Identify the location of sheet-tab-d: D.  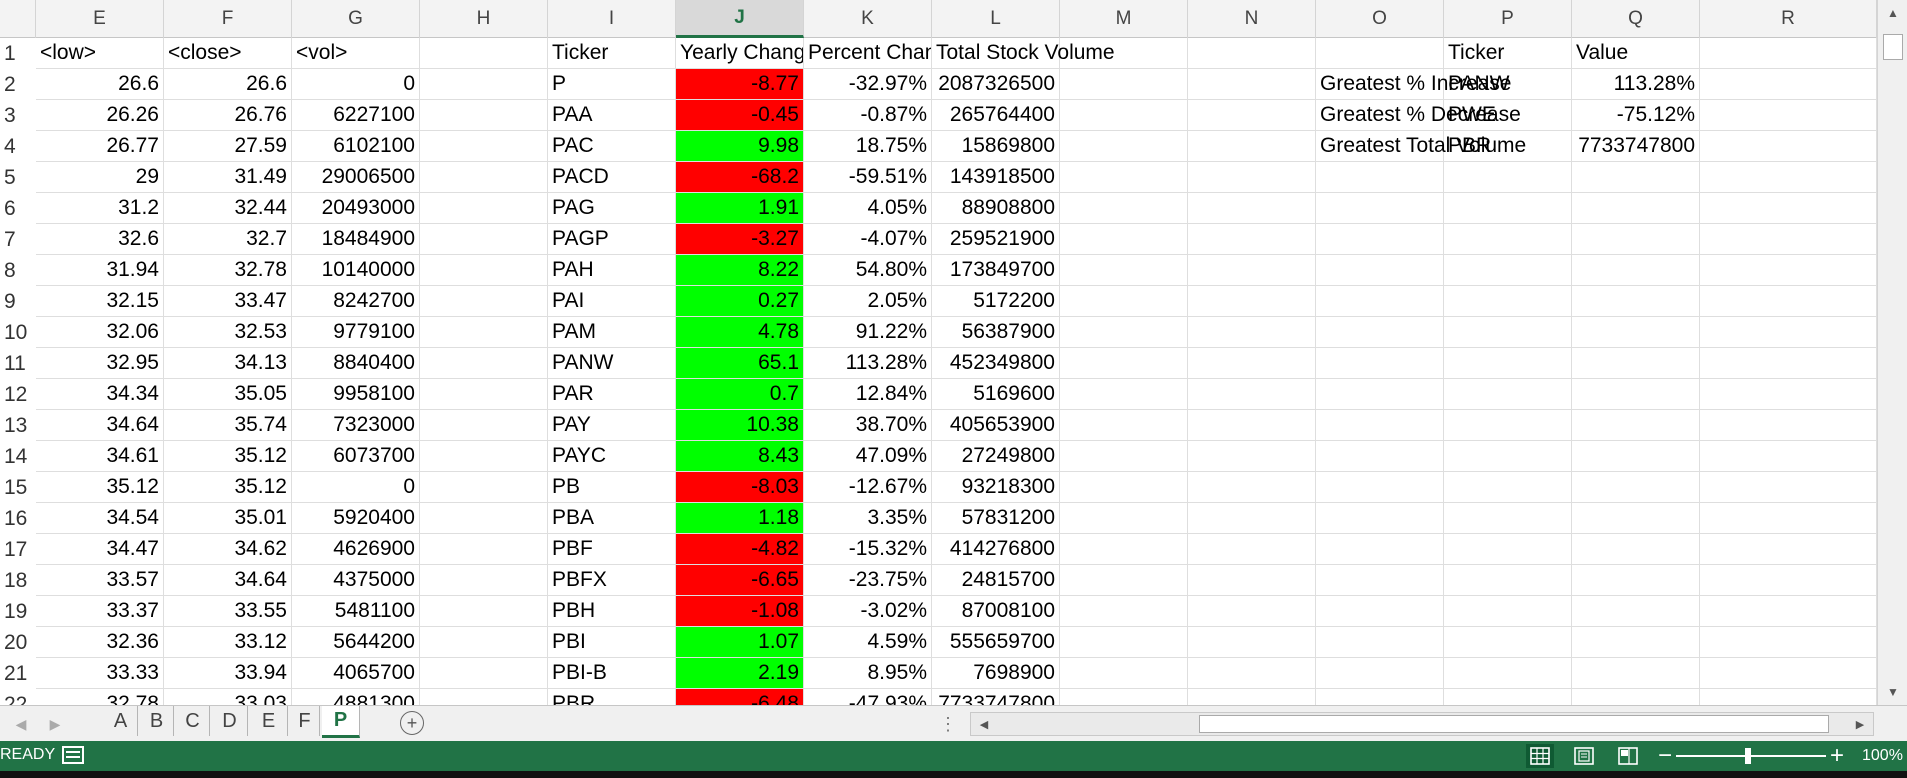
(230, 721).